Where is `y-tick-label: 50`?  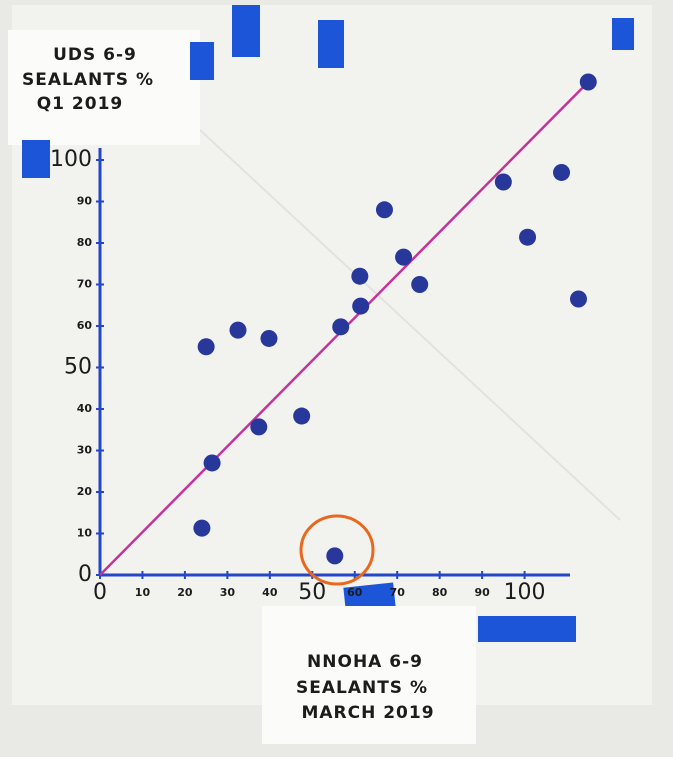 y-tick-label: 50 is located at coordinates (78, 367).